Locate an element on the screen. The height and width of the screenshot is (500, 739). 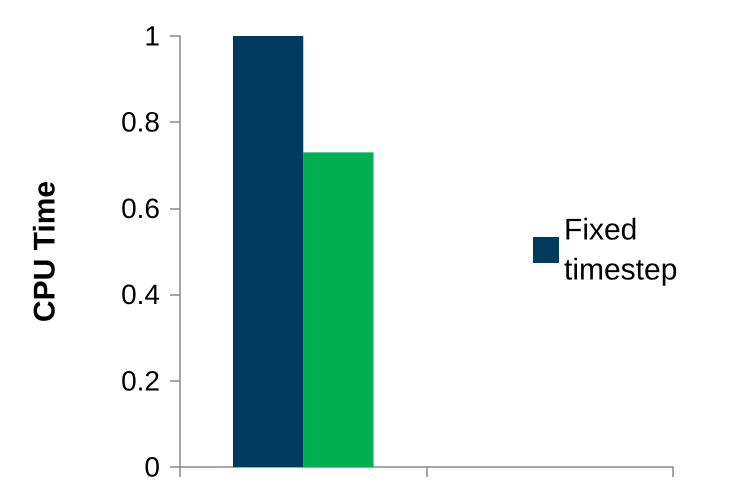
y-tick-label: 1 is located at coordinates (152, 36).